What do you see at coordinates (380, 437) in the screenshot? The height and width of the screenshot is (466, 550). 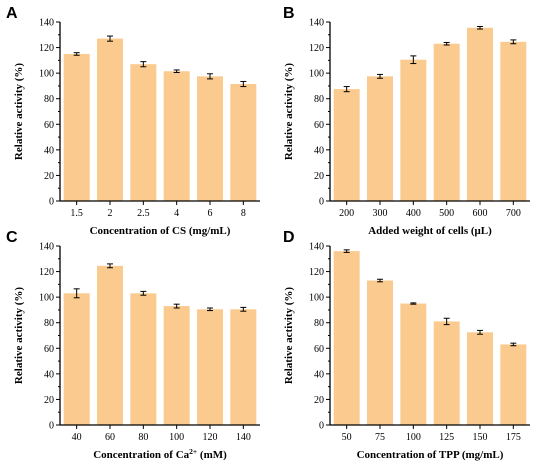 I see `x-tick-label: 75` at bounding box center [380, 437].